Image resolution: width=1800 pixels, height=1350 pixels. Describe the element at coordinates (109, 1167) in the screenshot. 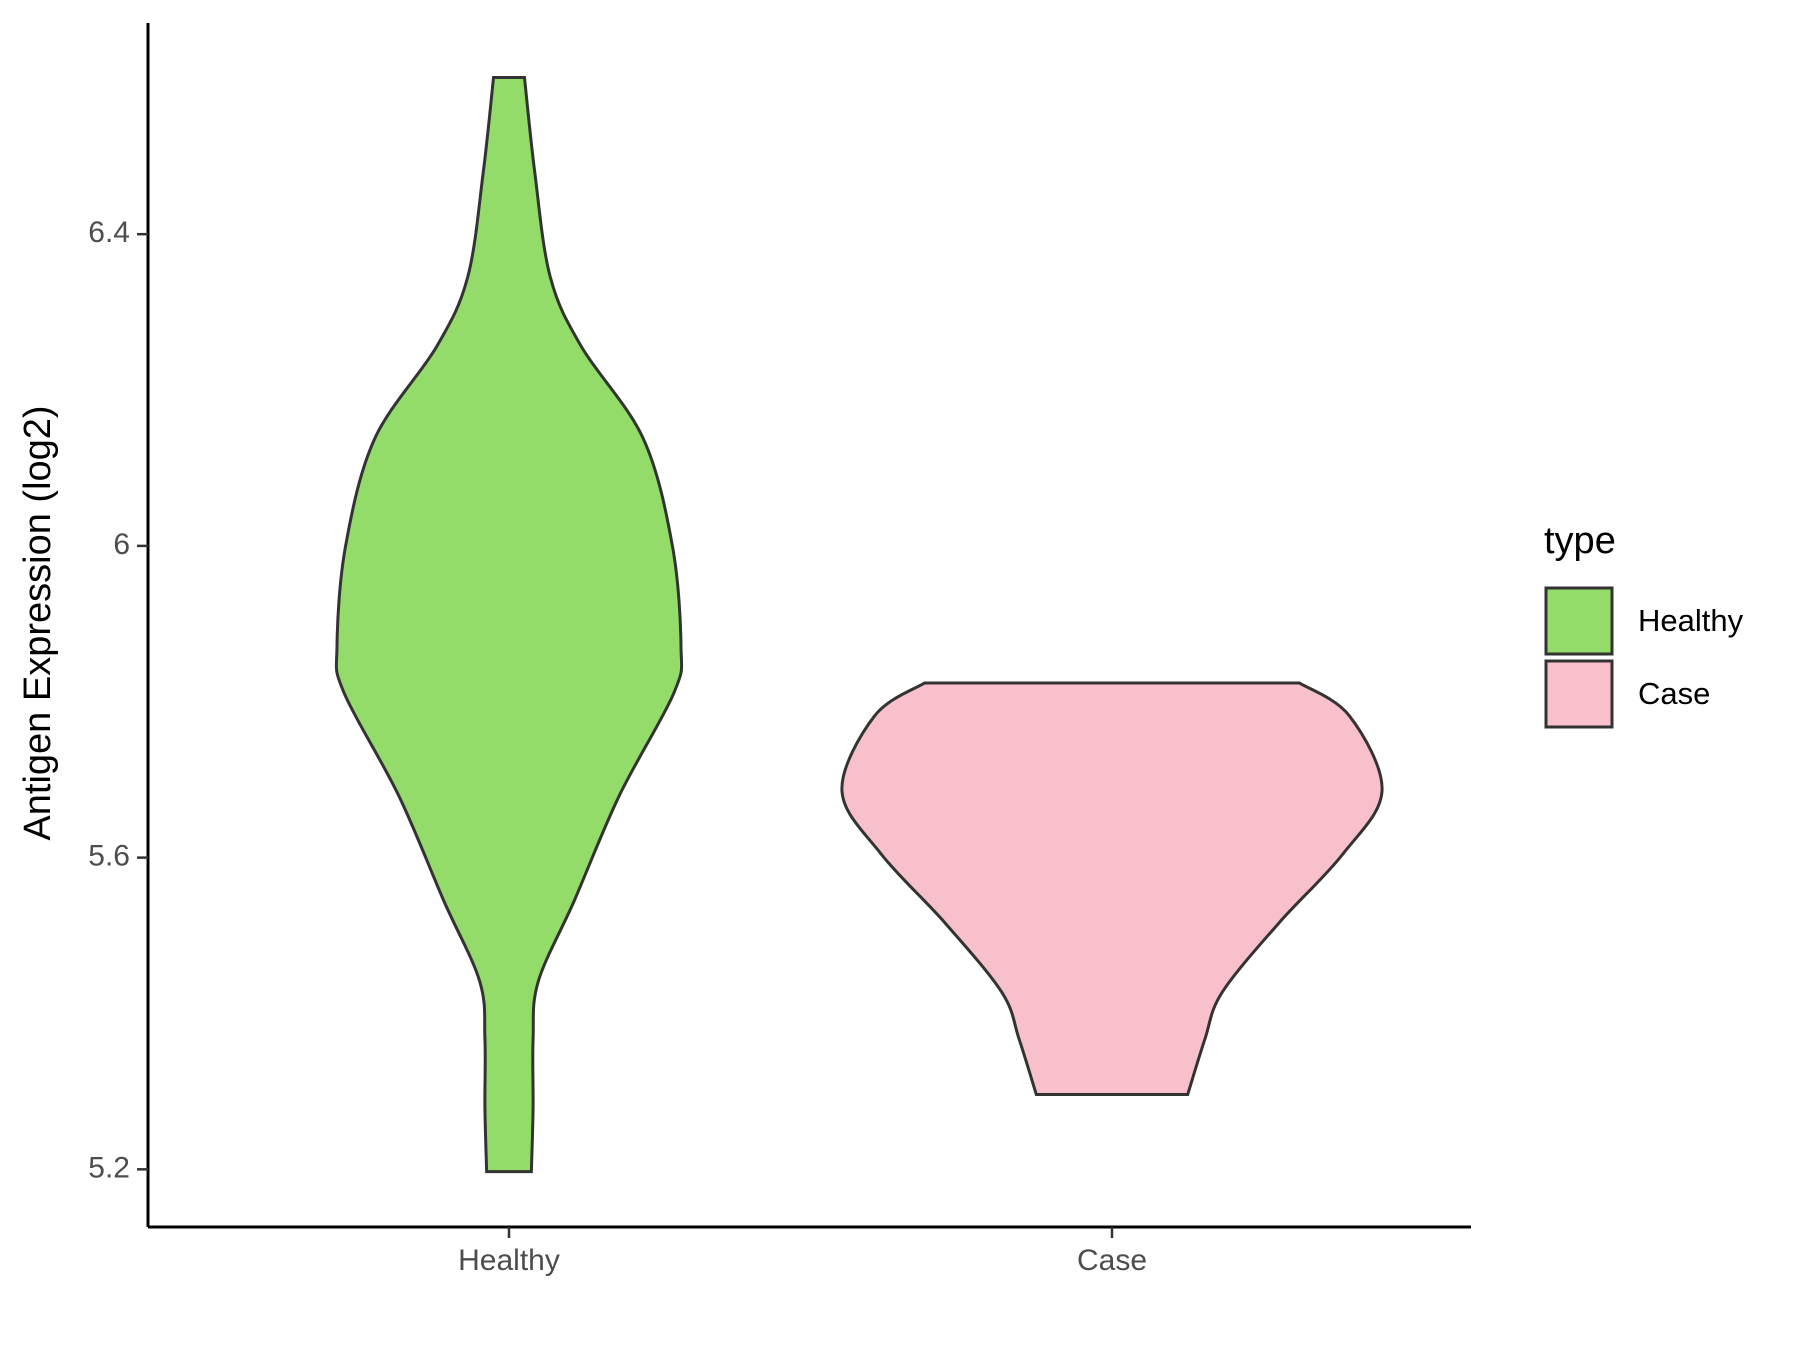

I see `y-tick-label: 5.2` at that location.